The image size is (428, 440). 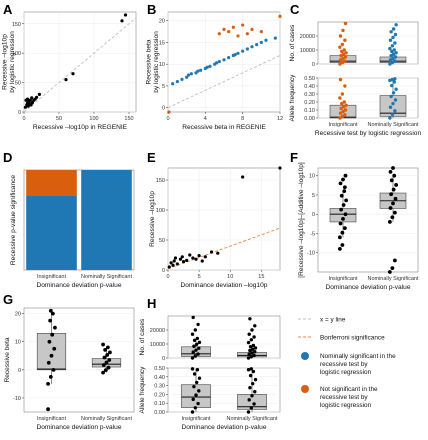 What do you see at coordinates (307, 51) in the screenshot?
I see `y-tick-label: 10000` at bounding box center [307, 51].